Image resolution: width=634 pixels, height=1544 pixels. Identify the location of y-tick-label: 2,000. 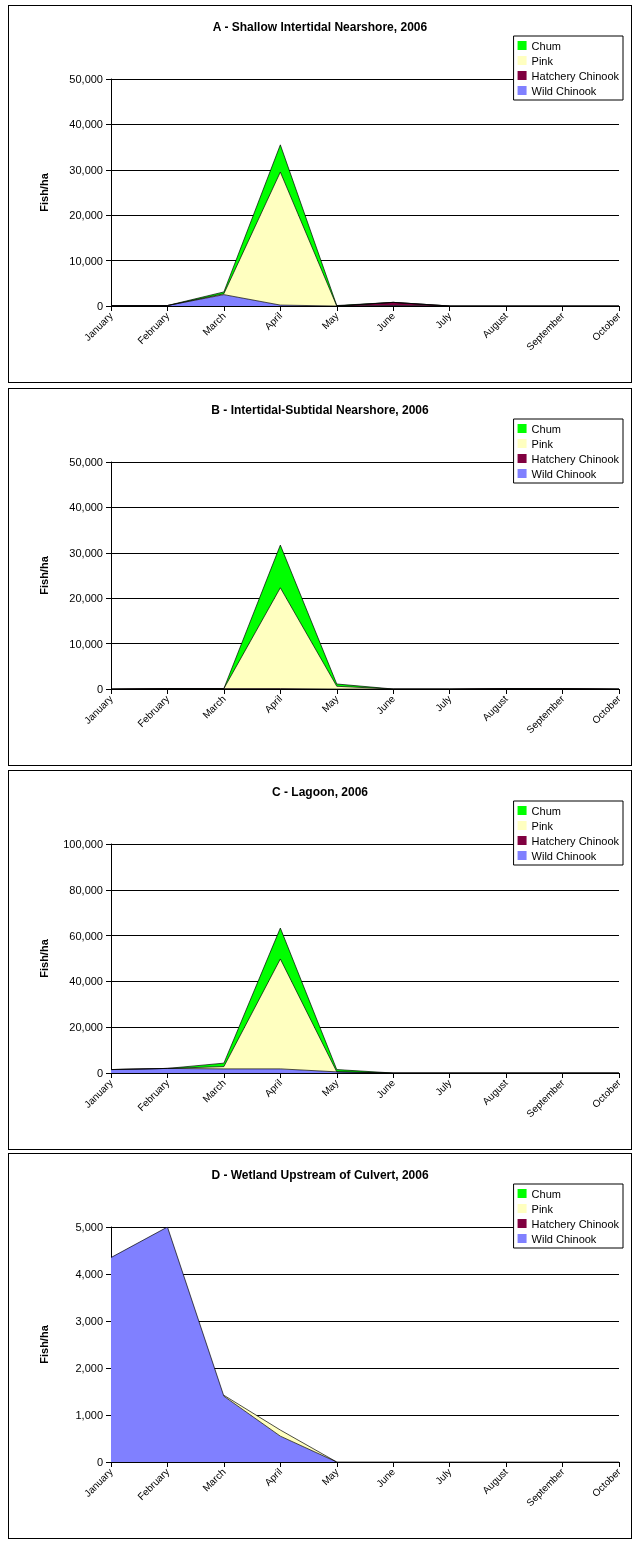
(89, 1368).